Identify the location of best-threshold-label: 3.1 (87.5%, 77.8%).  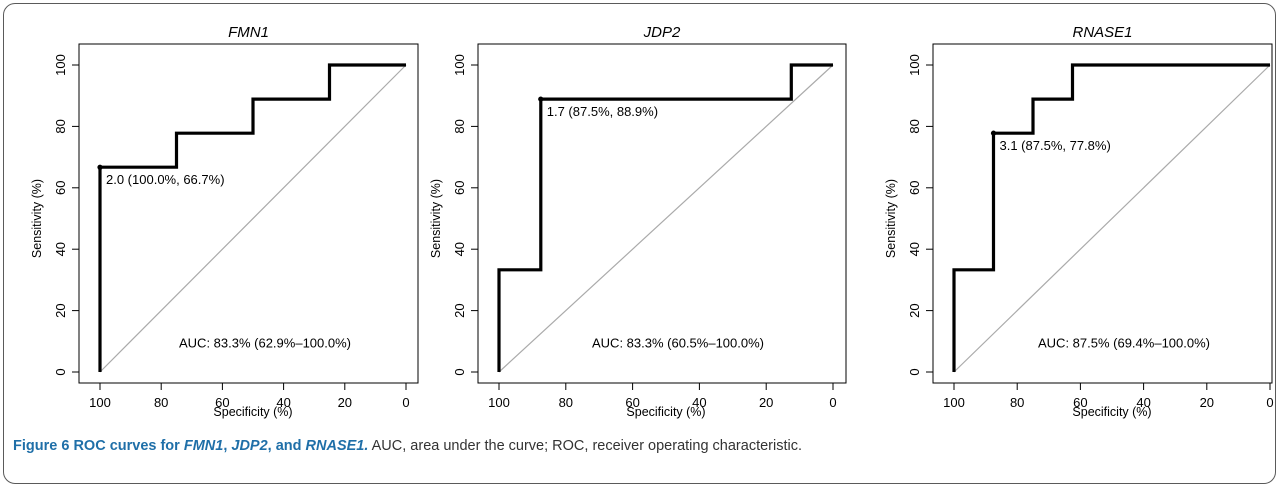
(1055, 145).